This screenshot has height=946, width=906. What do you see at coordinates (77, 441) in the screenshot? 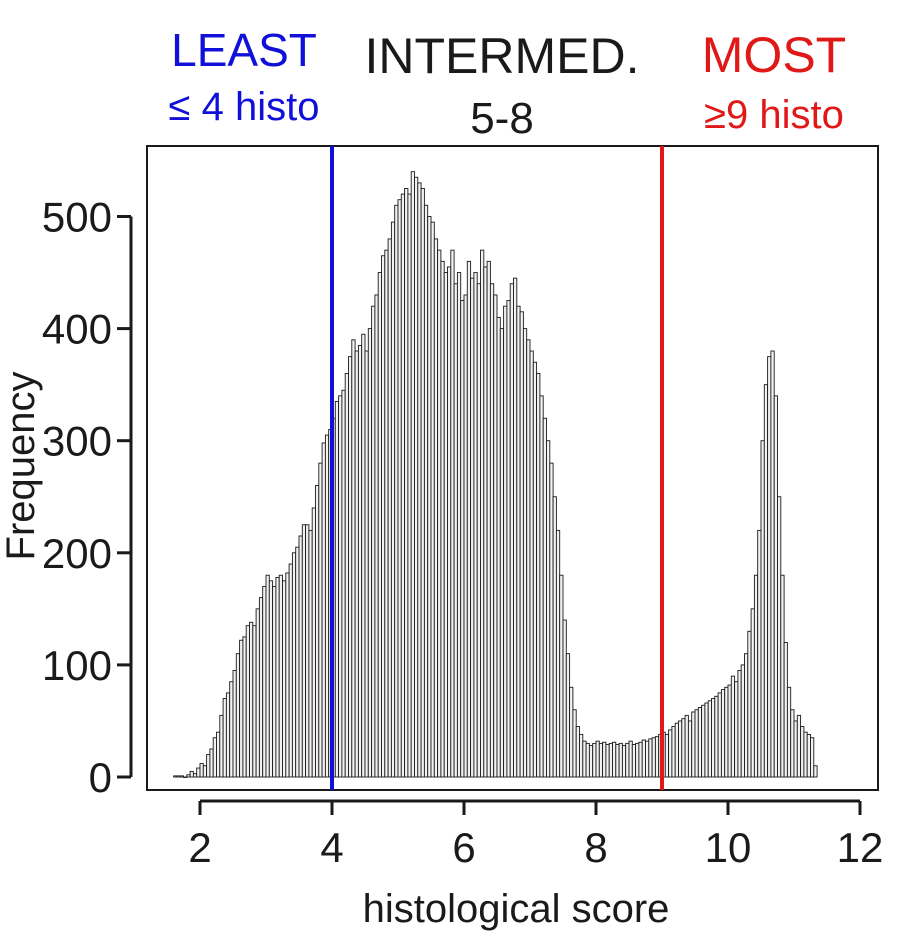
I see `y-tick-label: 300` at bounding box center [77, 441].